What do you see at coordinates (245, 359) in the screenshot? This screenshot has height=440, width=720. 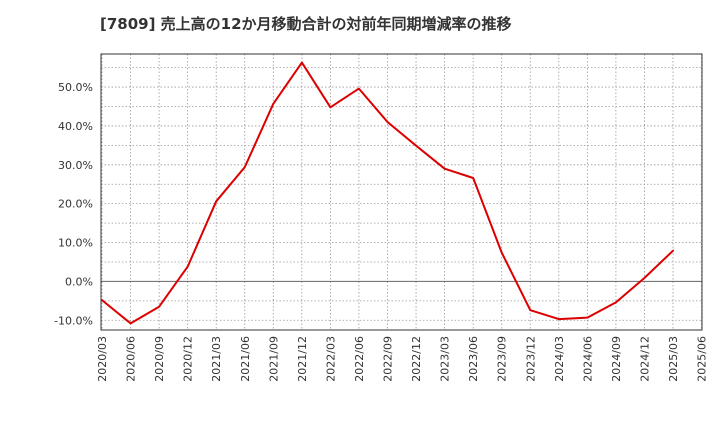 I see `x-tick-label: 2021/06` at bounding box center [245, 359].